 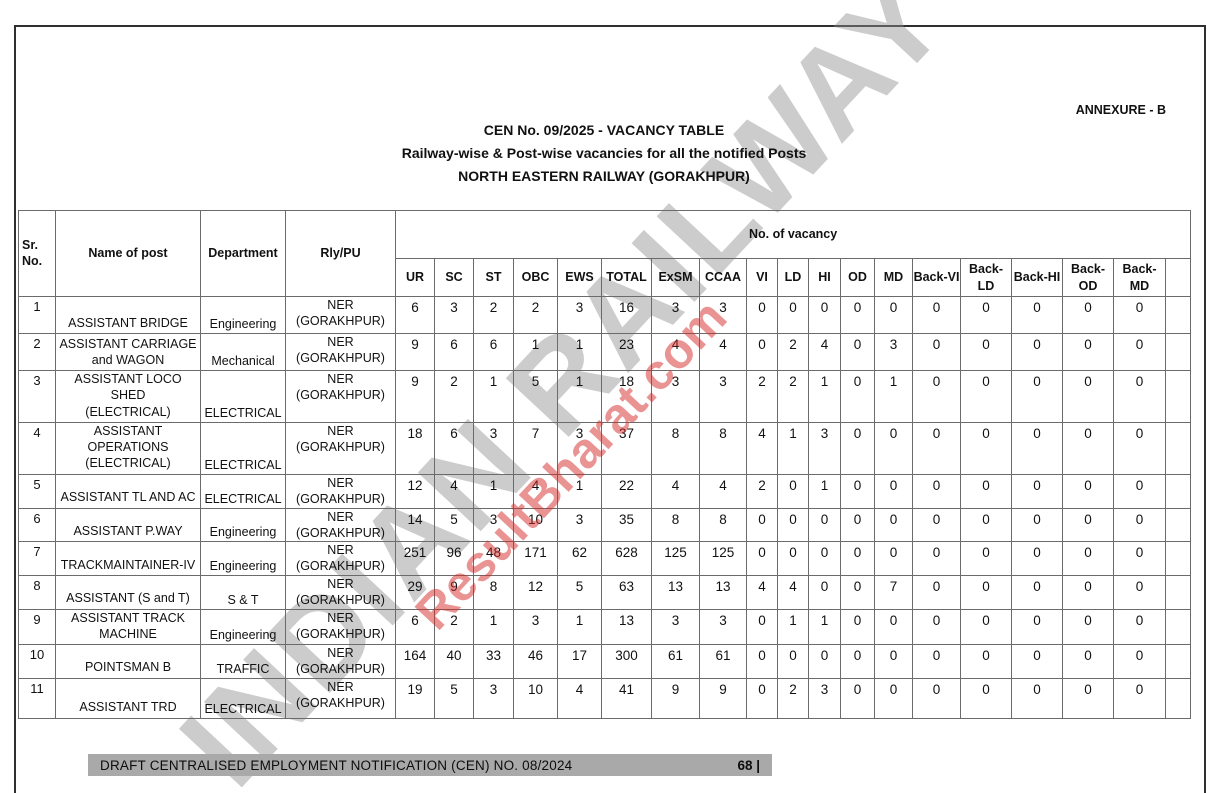 What do you see at coordinates (723, 277) in the screenshot?
I see `col-header-ccaa: CCAA` at bounding box center [723, 277].